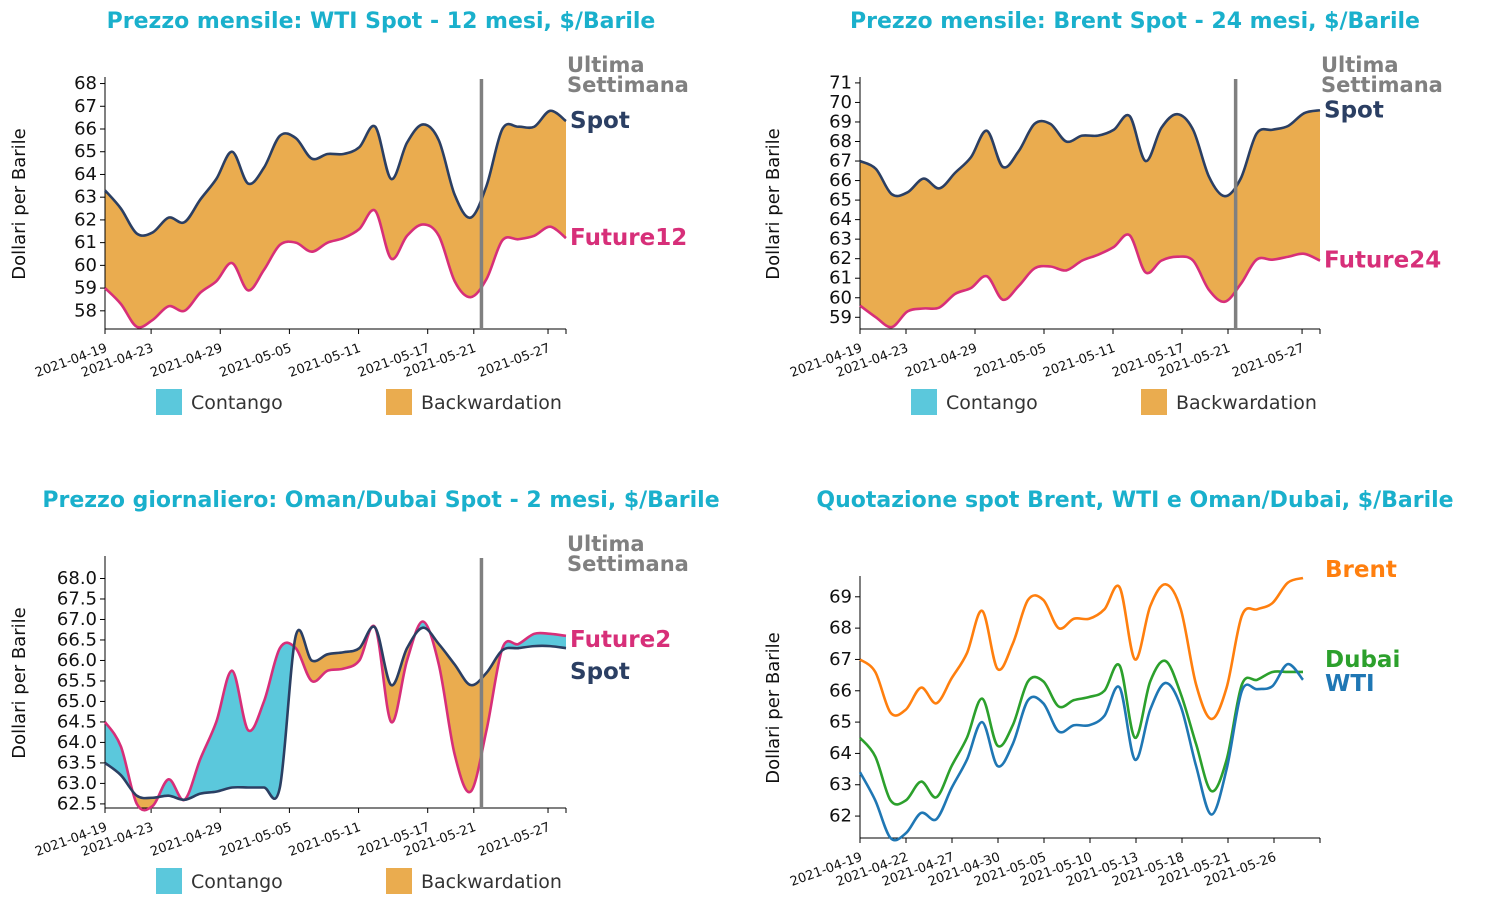 The width and height of the screenshot is (1510, 915). I want to click on y-tick-label: 70, so click(840, 102).